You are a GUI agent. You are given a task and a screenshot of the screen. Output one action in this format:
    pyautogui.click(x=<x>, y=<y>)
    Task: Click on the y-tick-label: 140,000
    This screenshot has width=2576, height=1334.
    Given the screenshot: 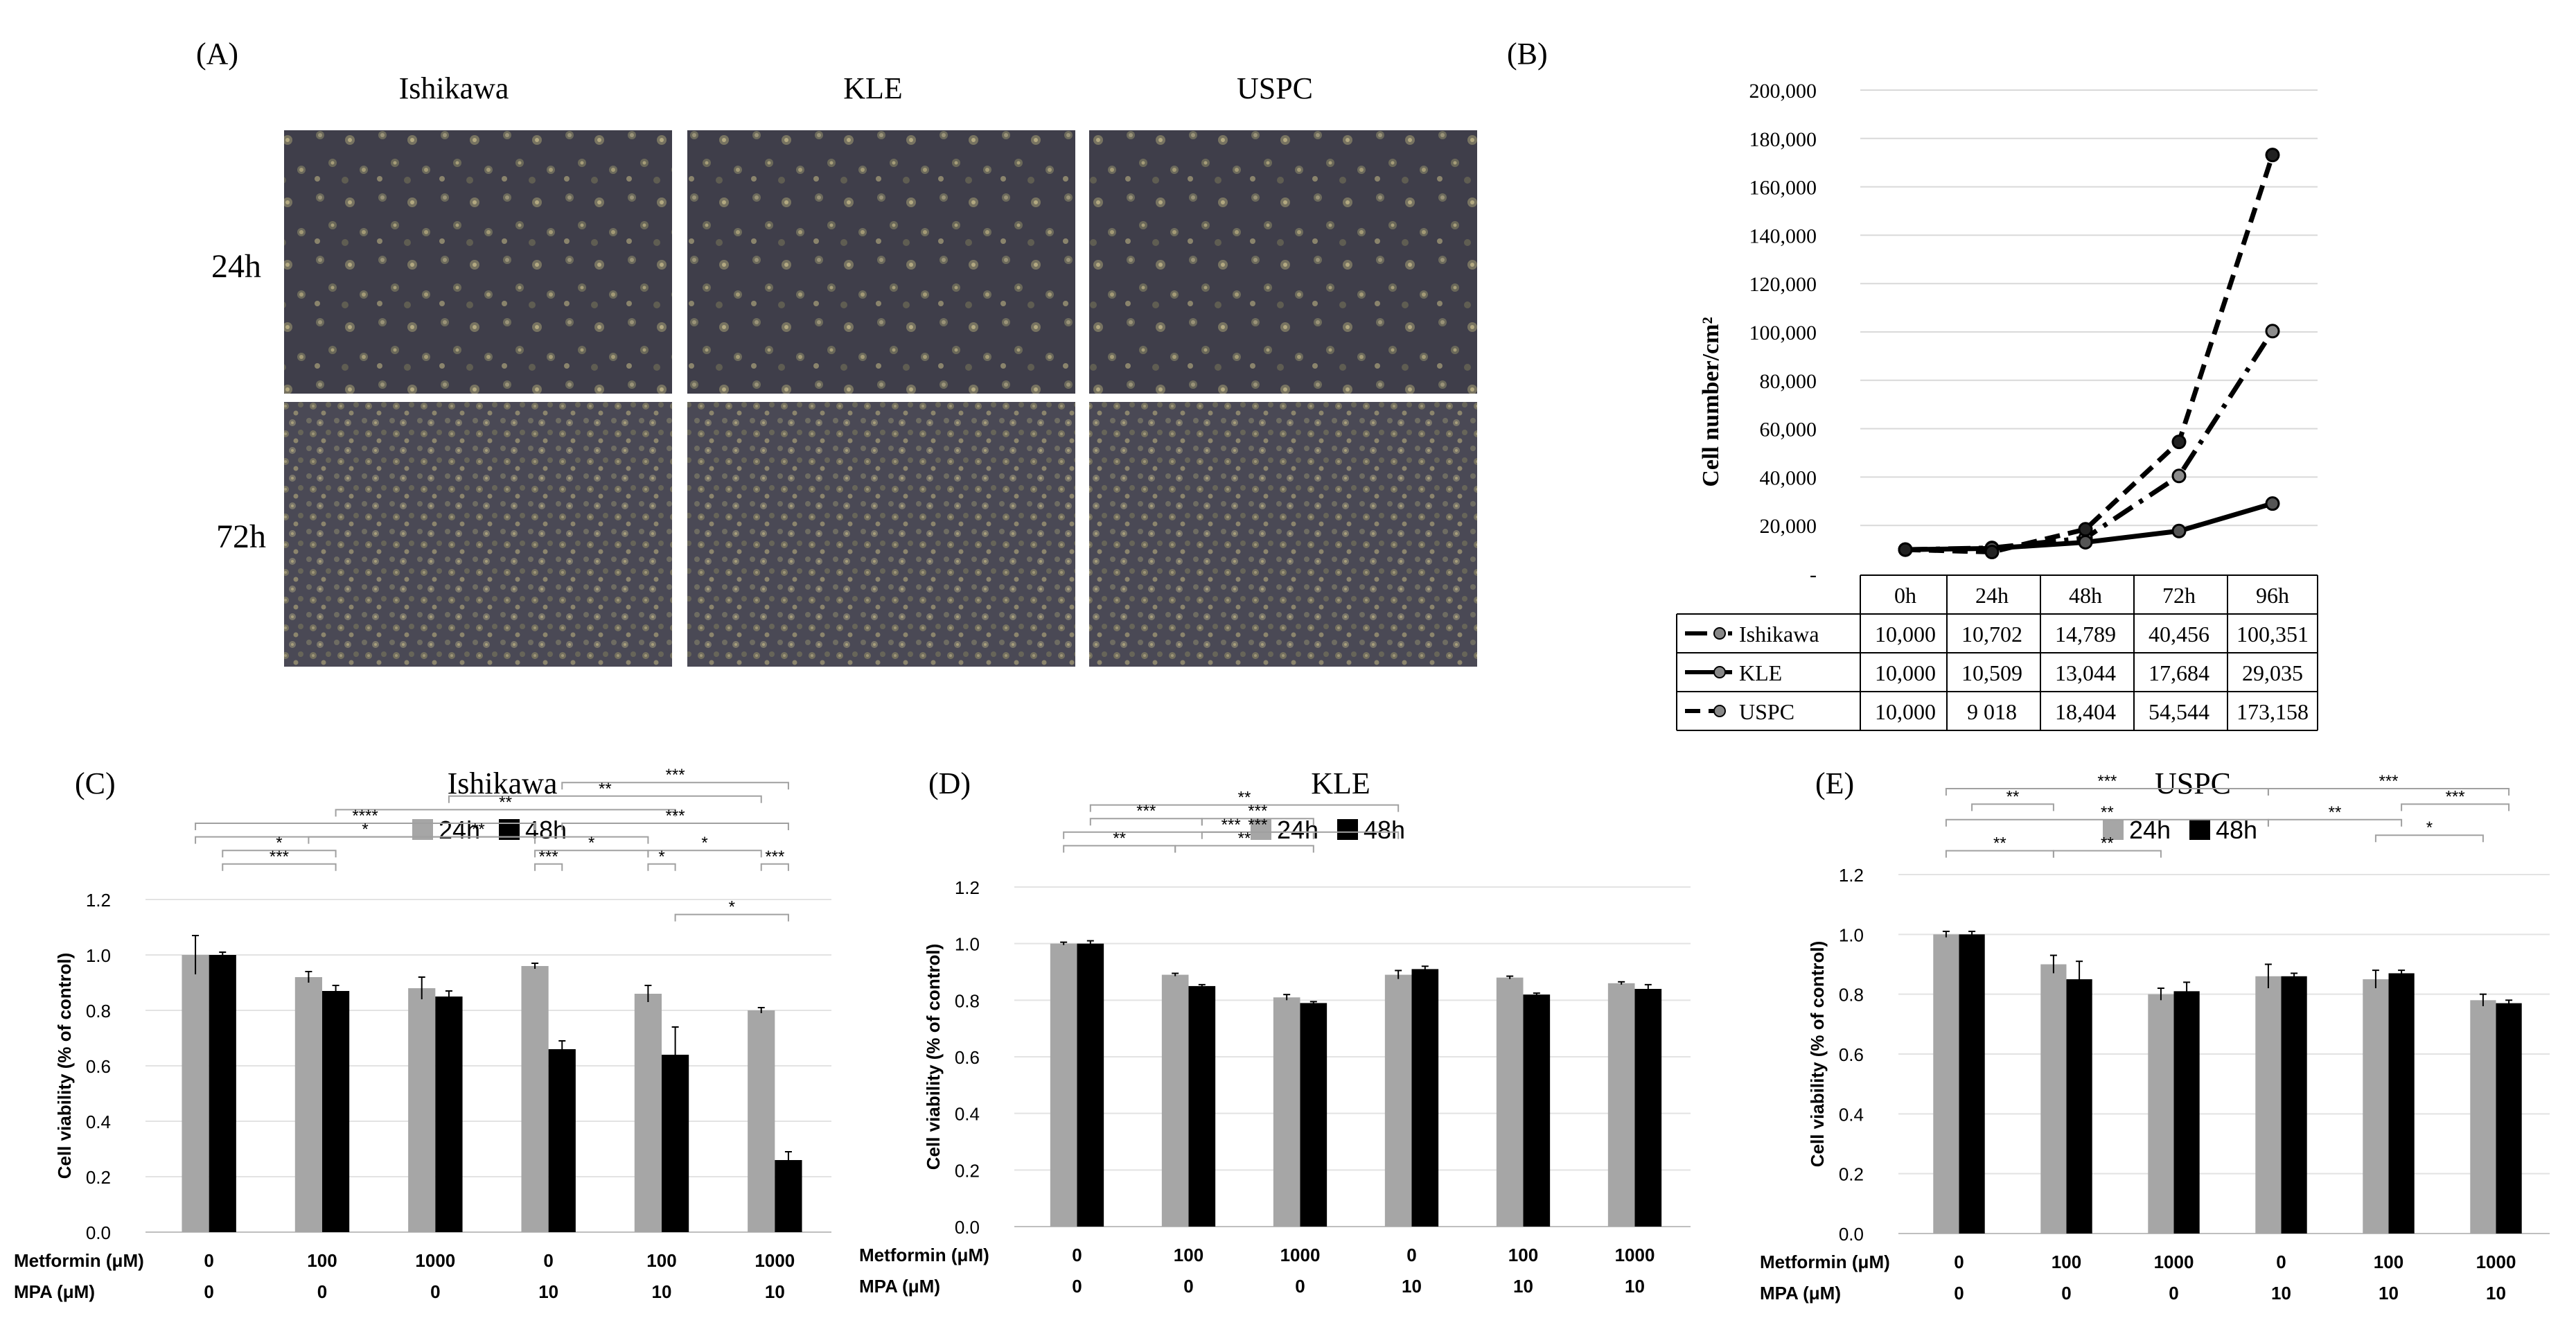 What is the action you would take?
    pyautogui.click(x=1783, y=236)
    